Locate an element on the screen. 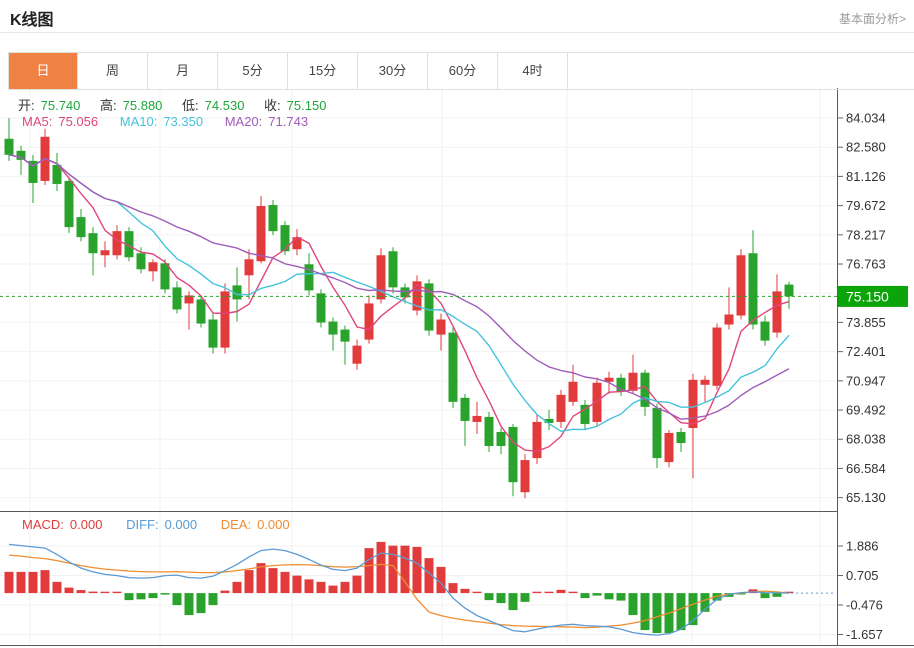 This screenshot has height=648, width=914. tab-4hour: 4时 is located at coordinates (533, 71).